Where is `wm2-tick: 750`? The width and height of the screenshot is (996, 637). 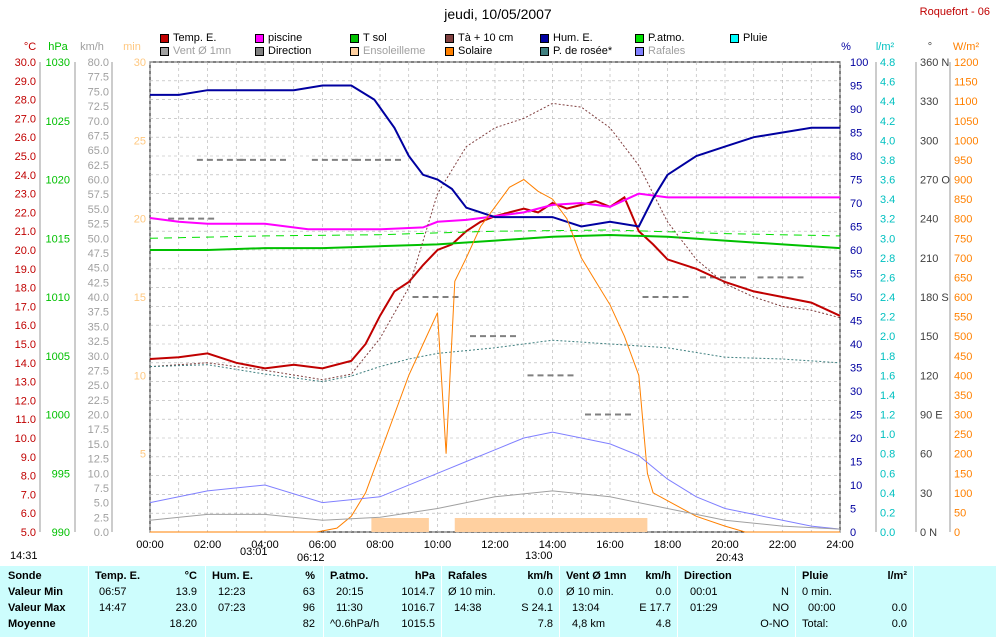
wm2-tick: 750 is located at coordinates (963, 239).